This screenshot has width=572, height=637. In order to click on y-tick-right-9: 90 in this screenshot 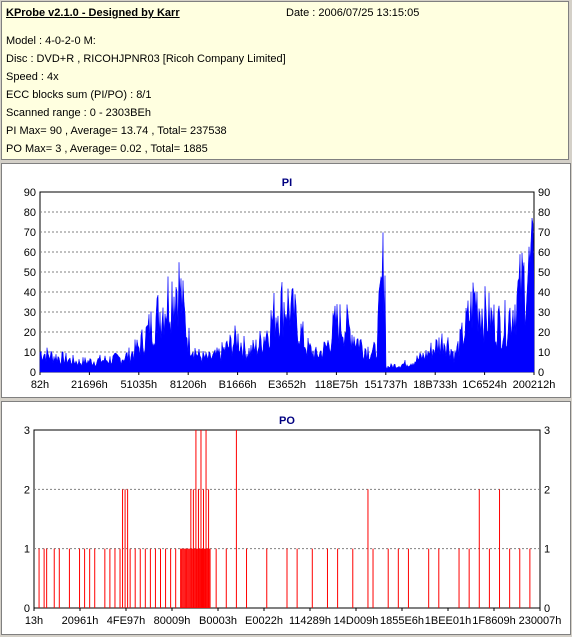, I will do `click(544, 193)`.